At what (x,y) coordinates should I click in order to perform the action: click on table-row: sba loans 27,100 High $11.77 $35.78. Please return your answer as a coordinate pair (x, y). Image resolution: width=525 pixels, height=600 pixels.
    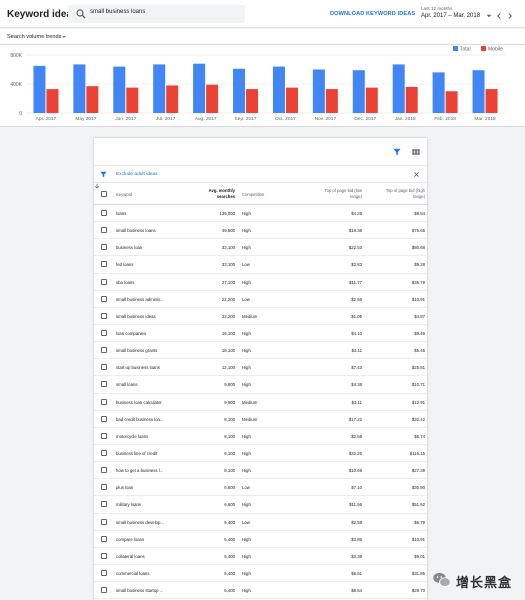
    Looking at the image, I should click on (260, 282).